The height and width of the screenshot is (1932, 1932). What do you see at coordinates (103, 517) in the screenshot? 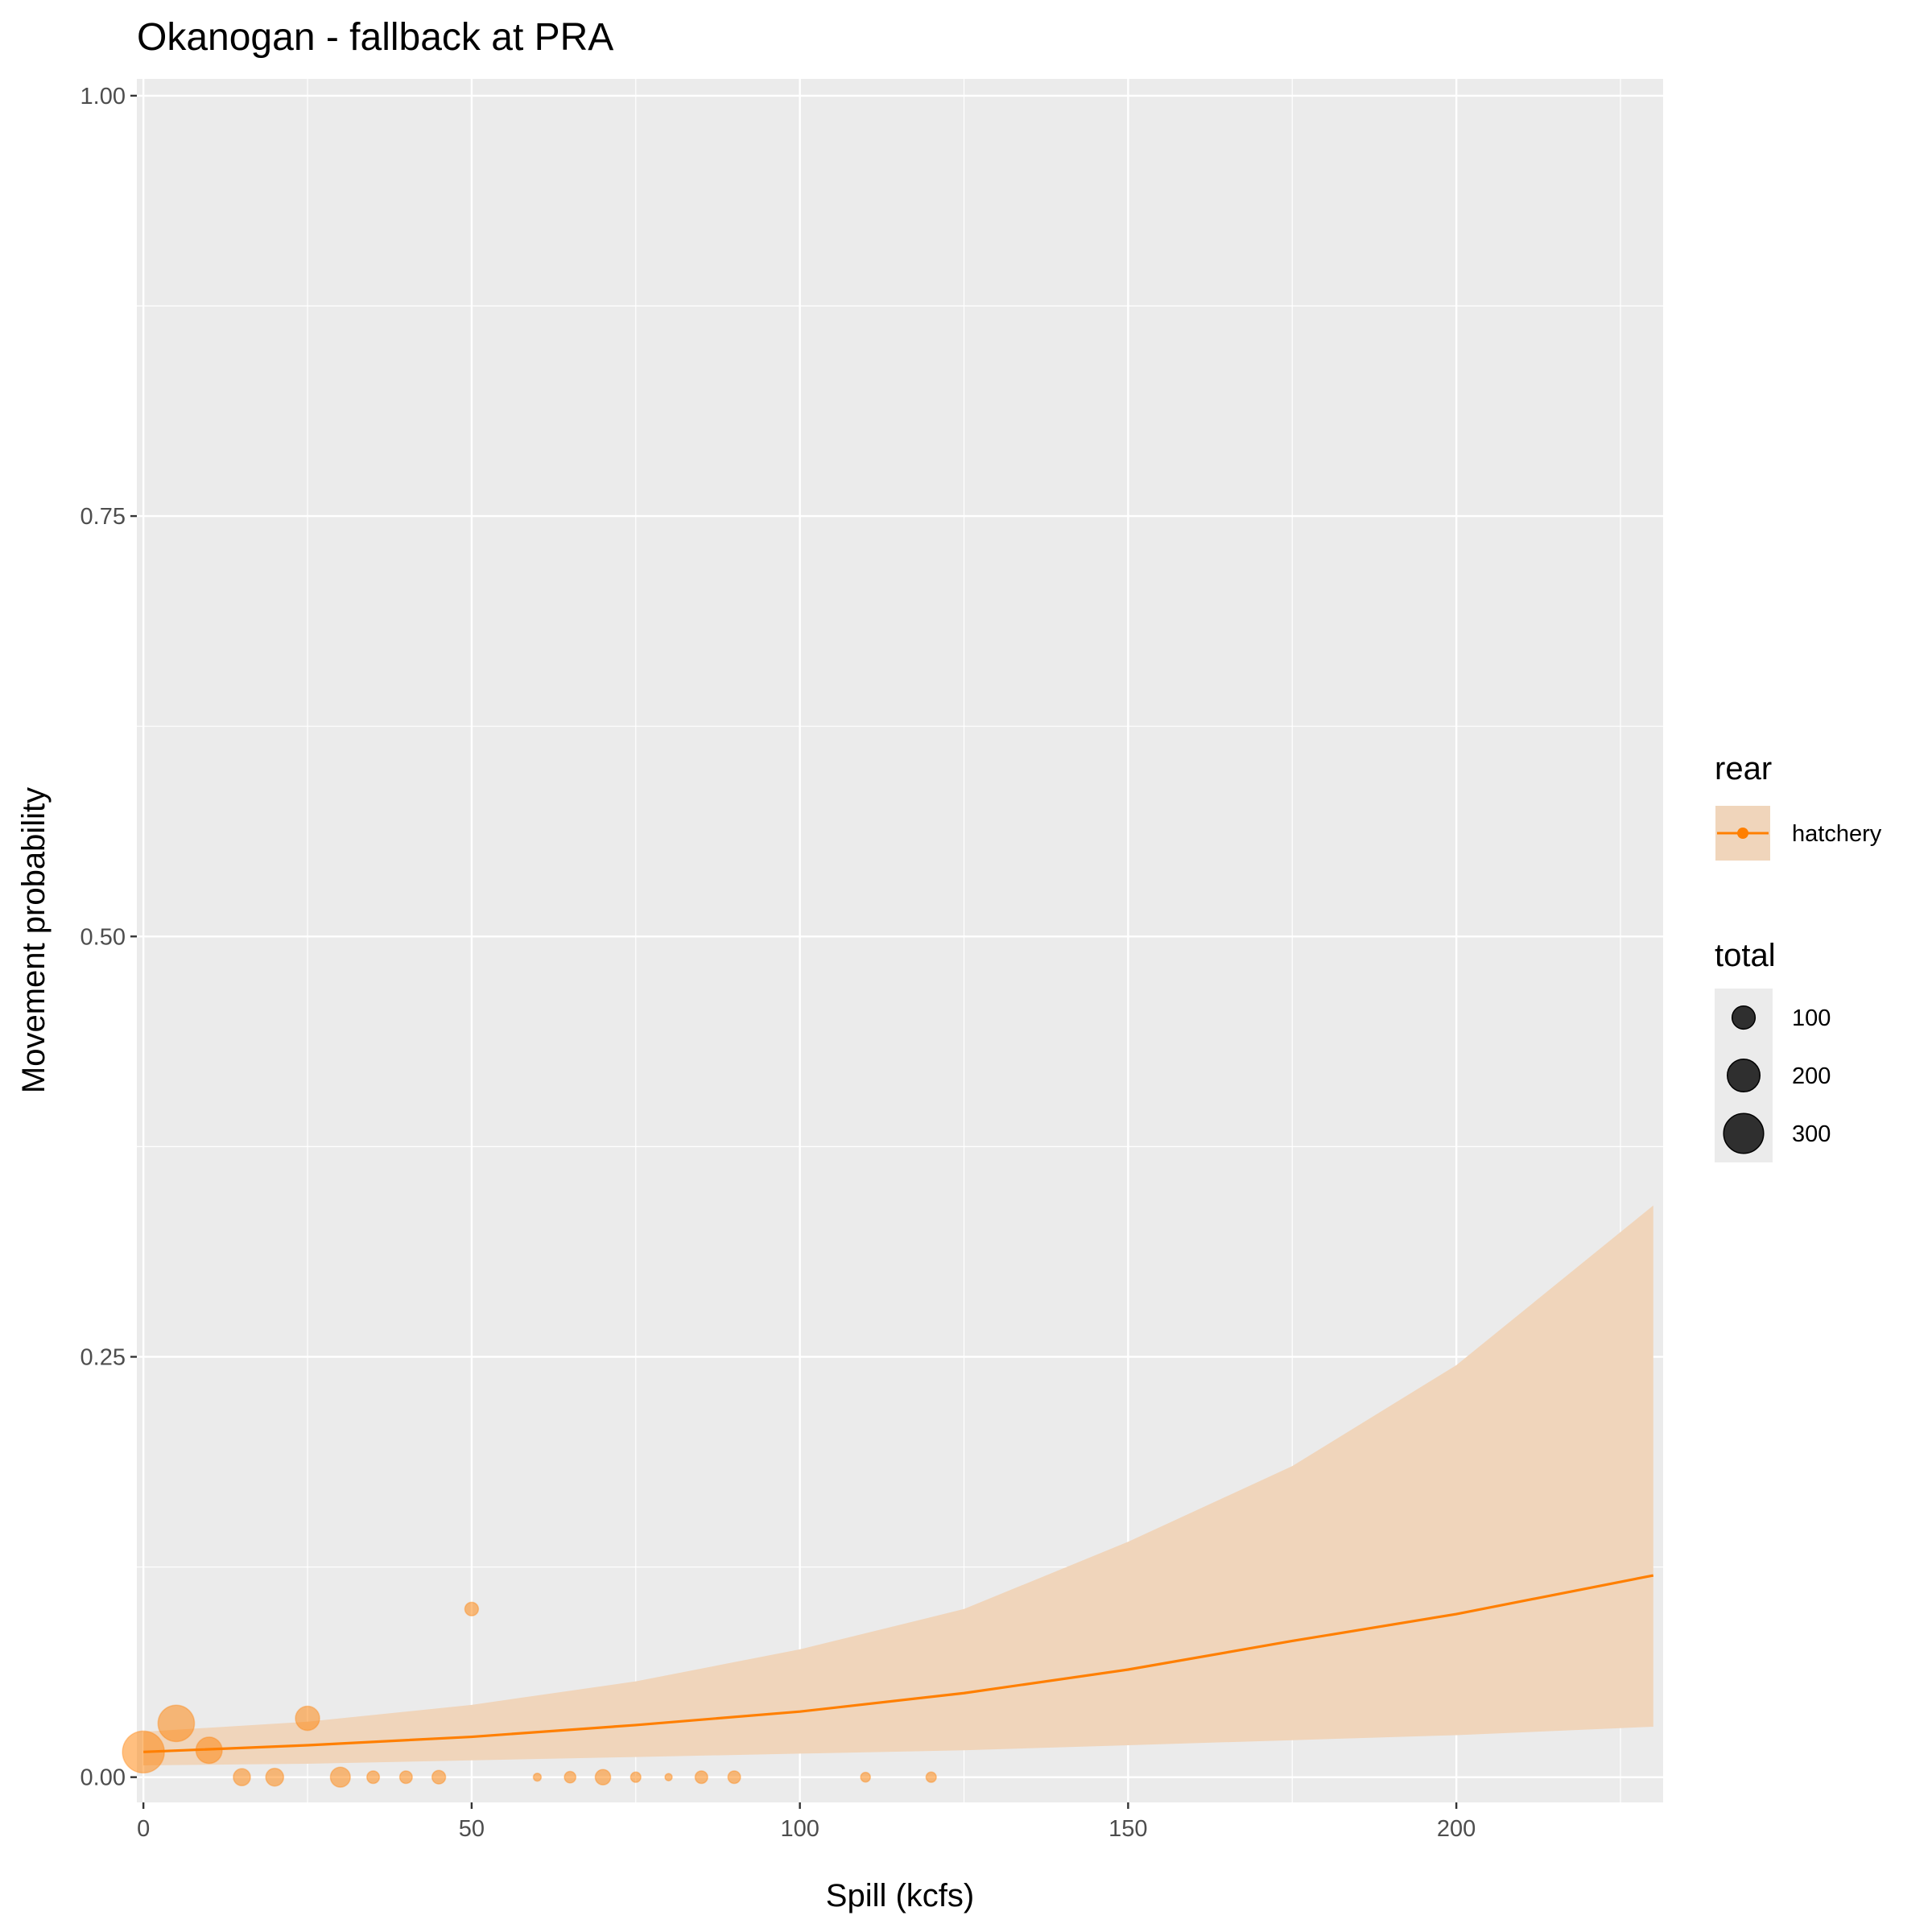
I see `y-tick-label: 0.75` at bounding box center [103, 517].